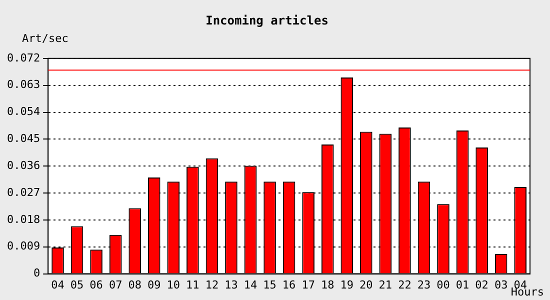  I want to click on x-tick-label: 17, so click(308, 285).